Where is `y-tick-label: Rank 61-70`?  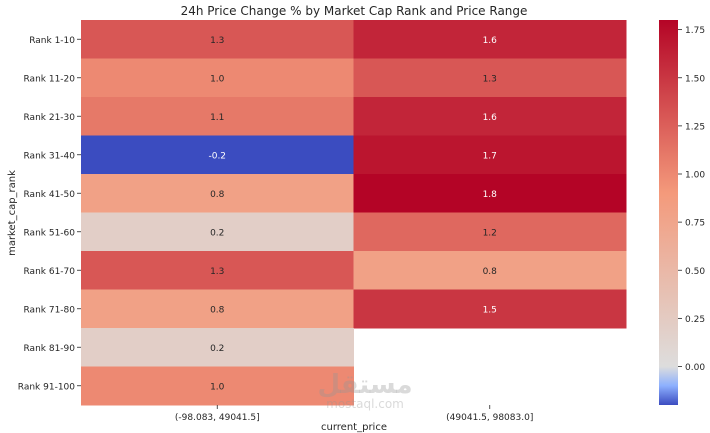 y-tick-label: Rank 61-70 is located at coordinates (50, 272).